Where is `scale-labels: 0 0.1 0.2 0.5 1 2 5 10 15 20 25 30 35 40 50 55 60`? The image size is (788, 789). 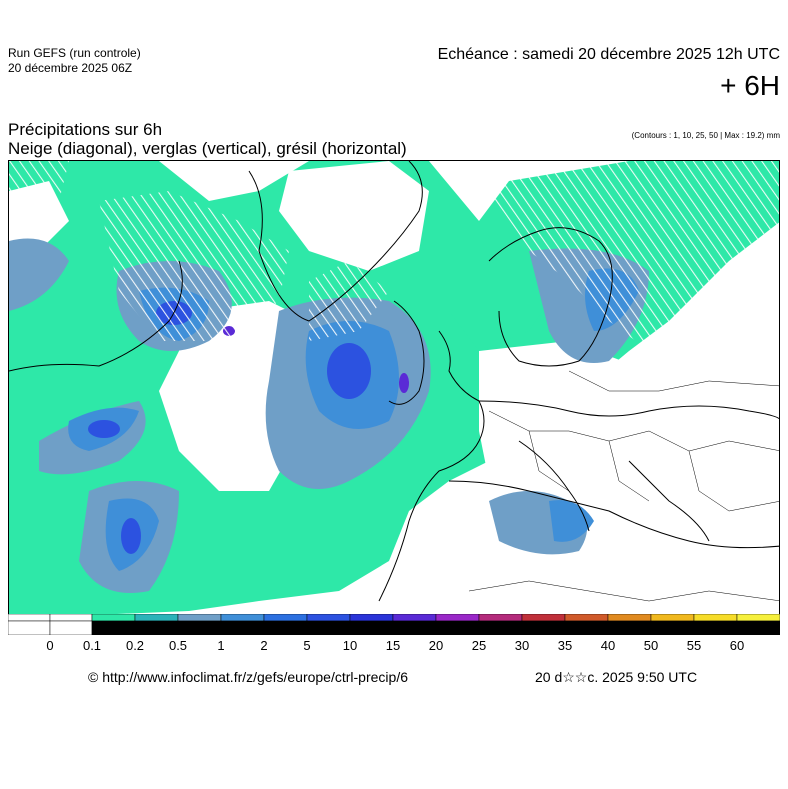 scale-labels: 0 0.1 0.2 0.5 1 2 5 10 15 20 25 30 35 40 50 55 60 is located at coordinates (394, 647).